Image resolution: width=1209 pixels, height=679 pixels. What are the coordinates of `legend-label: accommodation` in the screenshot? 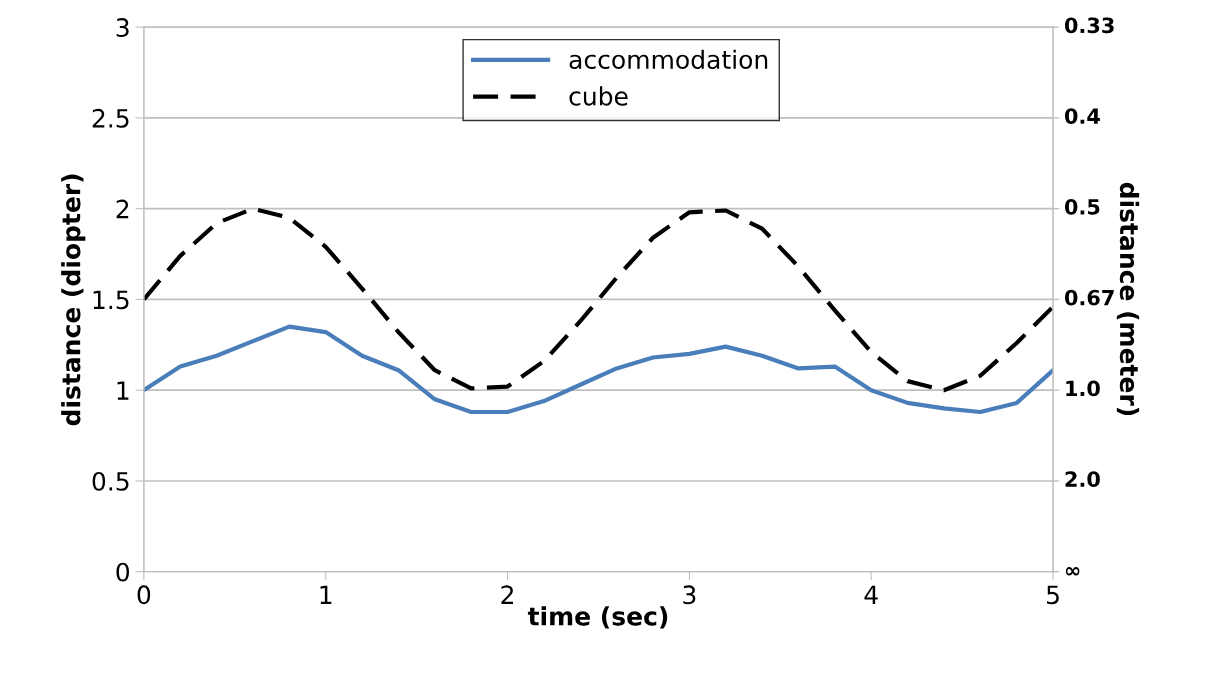 It's located at (668, 59).